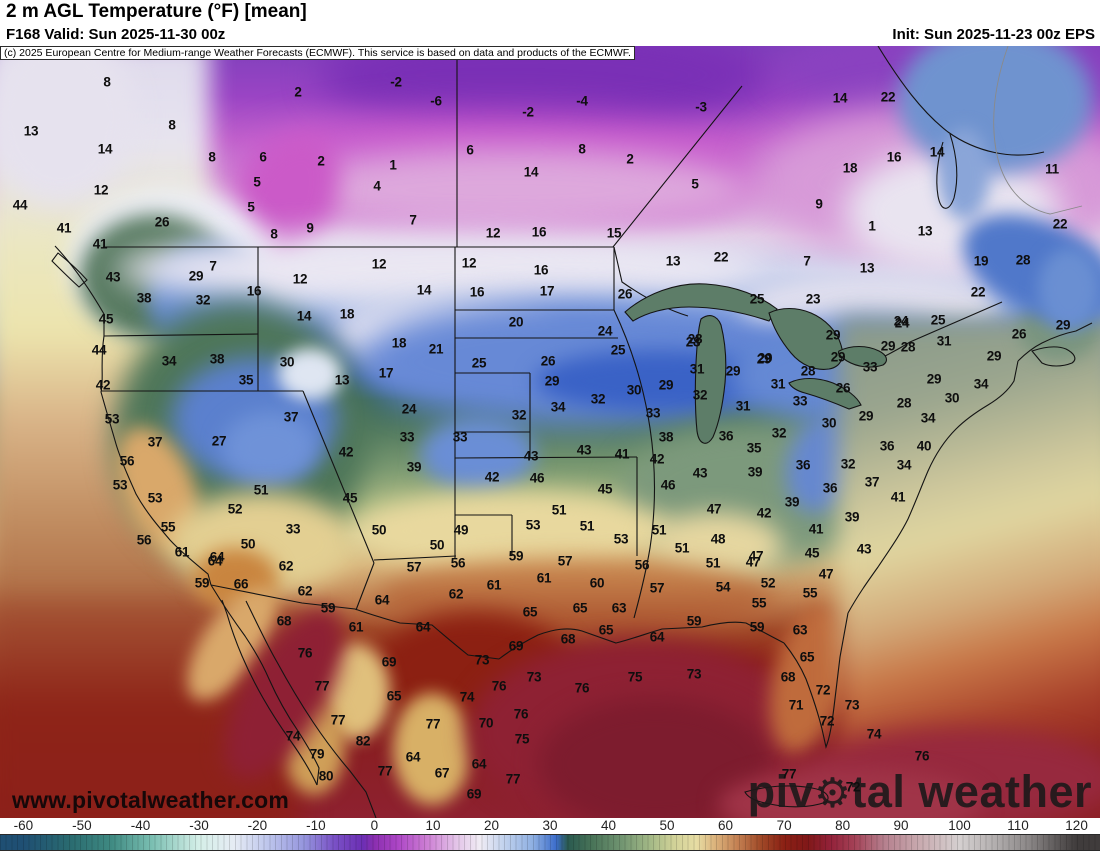 This screenshot has height=851, width=1100. What do you see at coordinates (326, 776) in the screenshot?
I see `temp-label: 80` at bounding box center [326, 776].